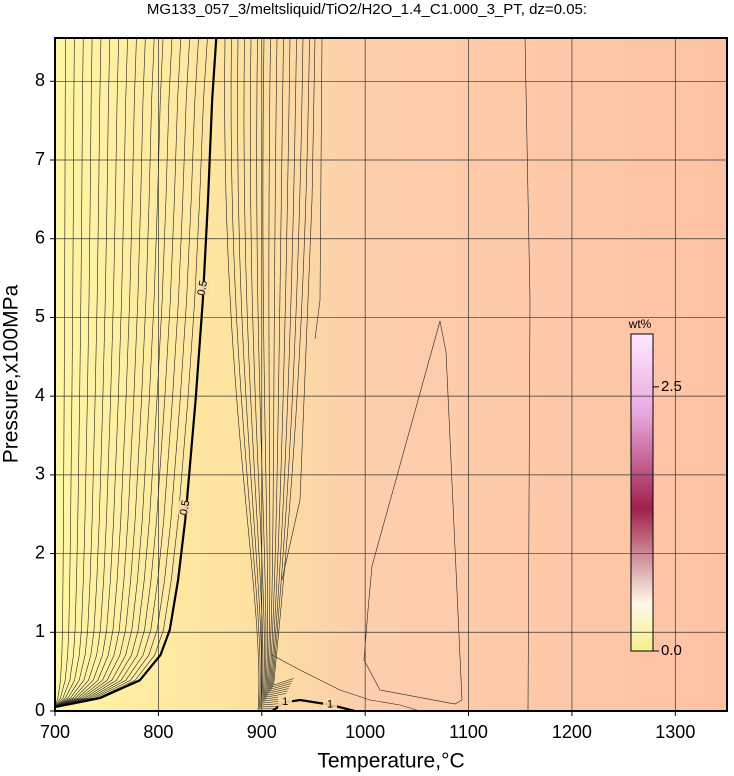 The height and width of the screenshot is (776, 734). What do you see at coordinates (11, 373) in the screenshot?
I see `y-axis-label: Pressure,x100MPa` at bounding box center [11, 373].